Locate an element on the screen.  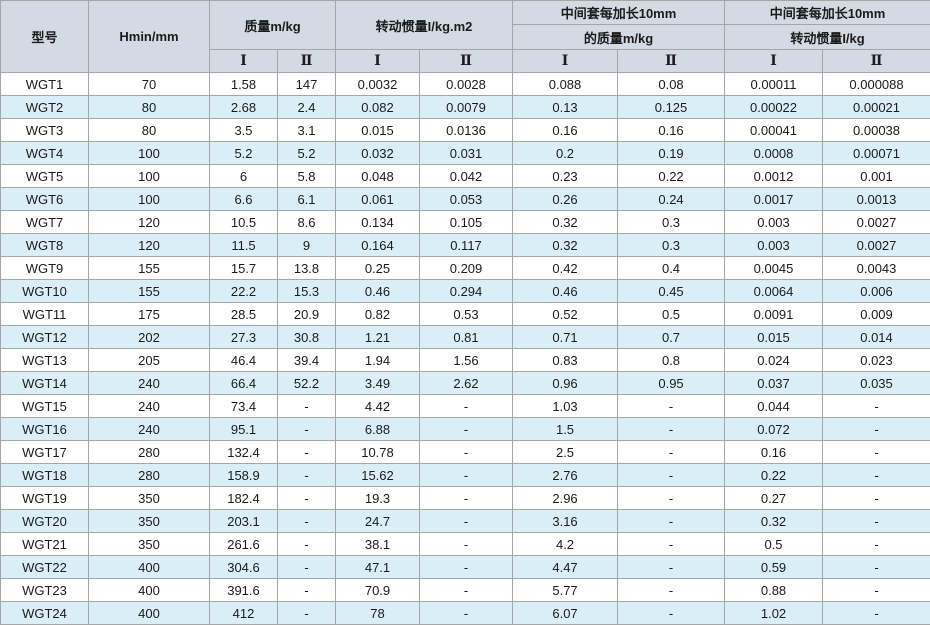
model-cell: WGT8 is located at coordinates (44, 245).